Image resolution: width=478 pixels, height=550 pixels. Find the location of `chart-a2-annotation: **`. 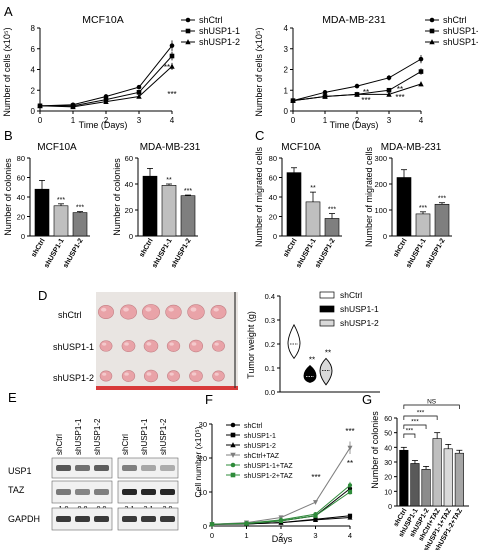

chart-a2-annotation: ** is located at coordinates (366, 92).